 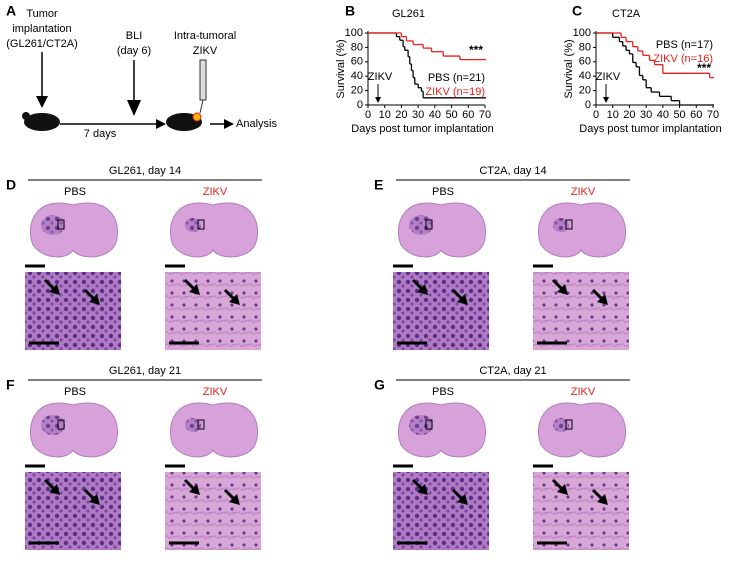 What do you see at coordinates (418, 115) in the screenshot?
I see `x-tick-label: 30` at bounding box center [418, 115].